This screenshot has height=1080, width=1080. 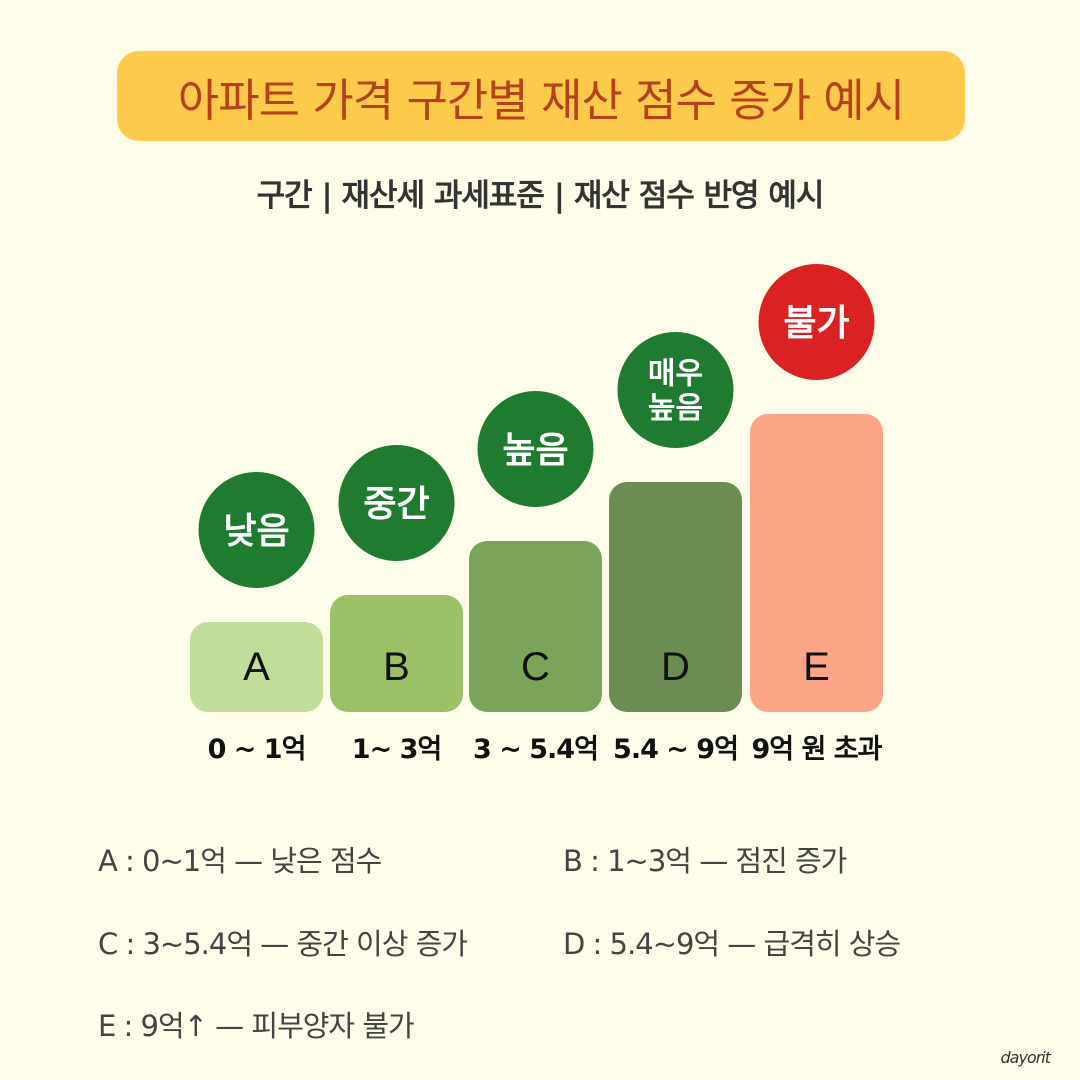 What do you see at coordinates (396, 749) in the screenshot?
I see `range-label-b: 1~ 3억` at bounding box center [396, 749].